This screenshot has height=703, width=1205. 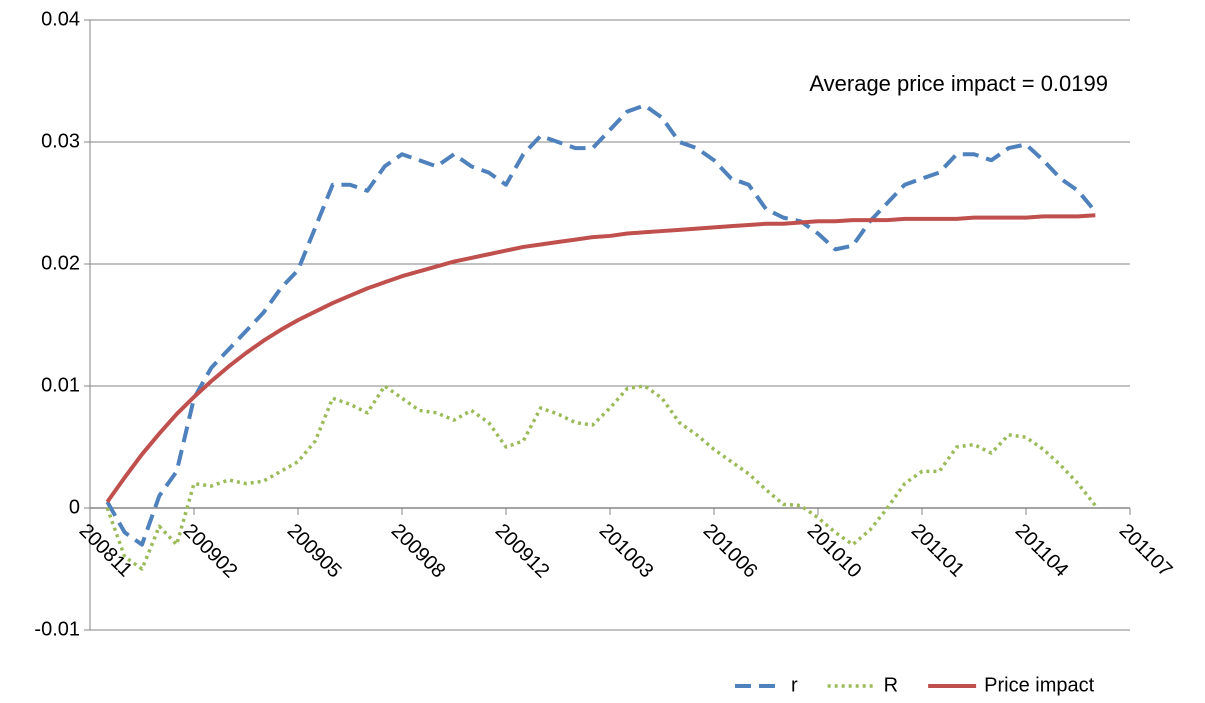 What do you see at coordinates (1039, 685) in the screenshot?
I see `legend-label: Price impact` at bounding box center [1039, 685].